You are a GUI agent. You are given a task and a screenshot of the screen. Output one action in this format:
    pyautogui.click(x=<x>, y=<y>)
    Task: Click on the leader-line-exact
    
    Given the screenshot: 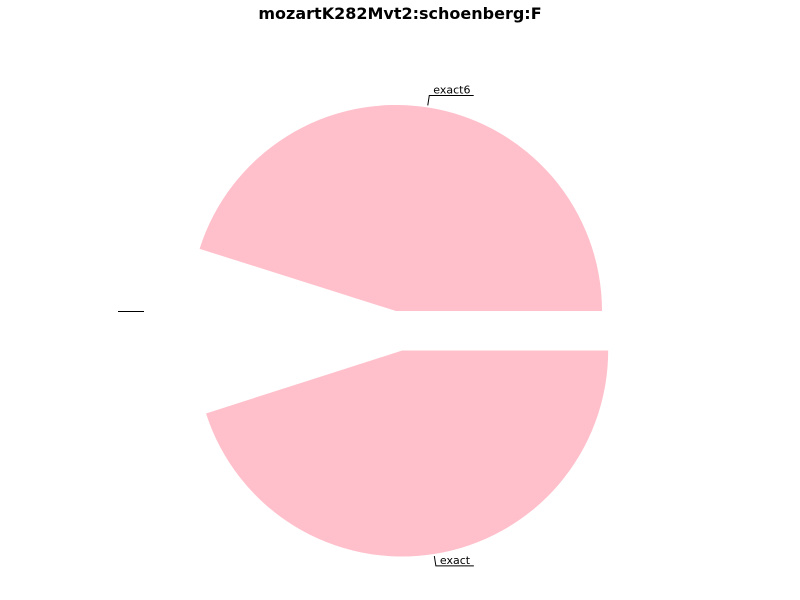 What is the action you would take?
    pyautogui.click(x=453, y=561)
    